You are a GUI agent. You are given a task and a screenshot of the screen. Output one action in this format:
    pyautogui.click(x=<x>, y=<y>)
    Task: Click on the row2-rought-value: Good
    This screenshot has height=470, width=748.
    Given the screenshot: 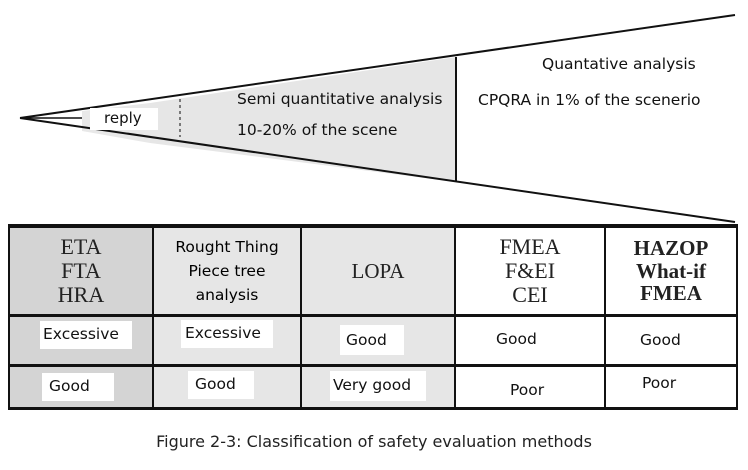 What is the action you would take?
    pyautogui.click(x=215, y=384)
    